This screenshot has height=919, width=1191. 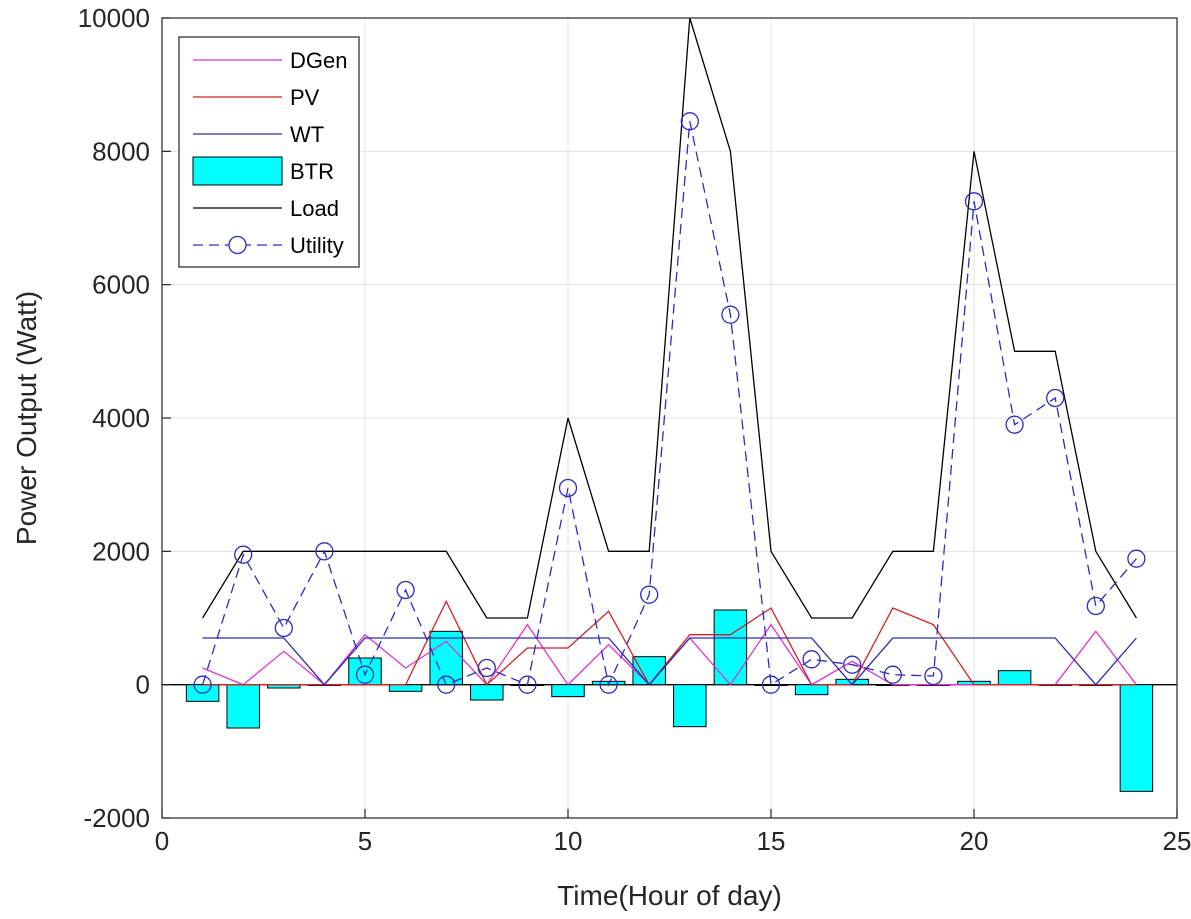 I want to click on x-tick-label: 20, so click(x=974, y=841).